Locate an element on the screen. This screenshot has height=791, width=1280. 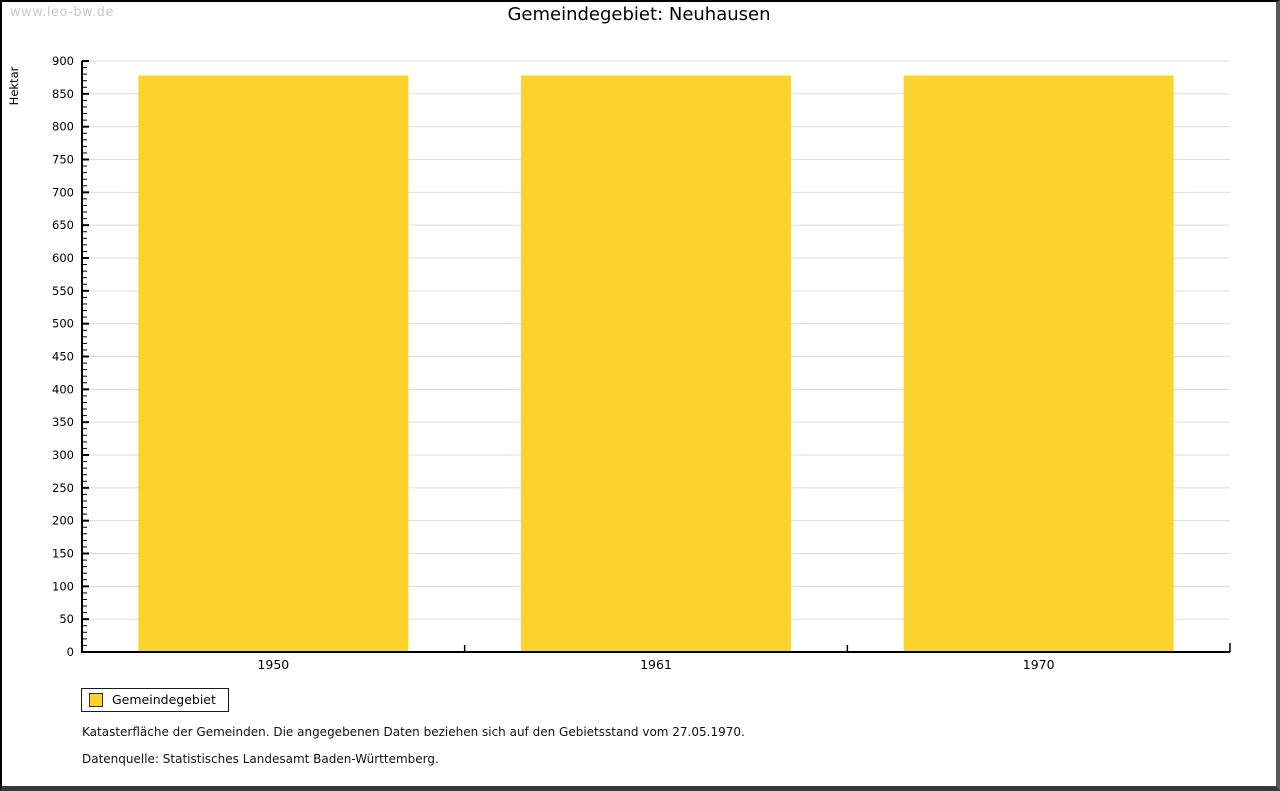
y-tick-label: 500 is located at coordinates (63, 324).